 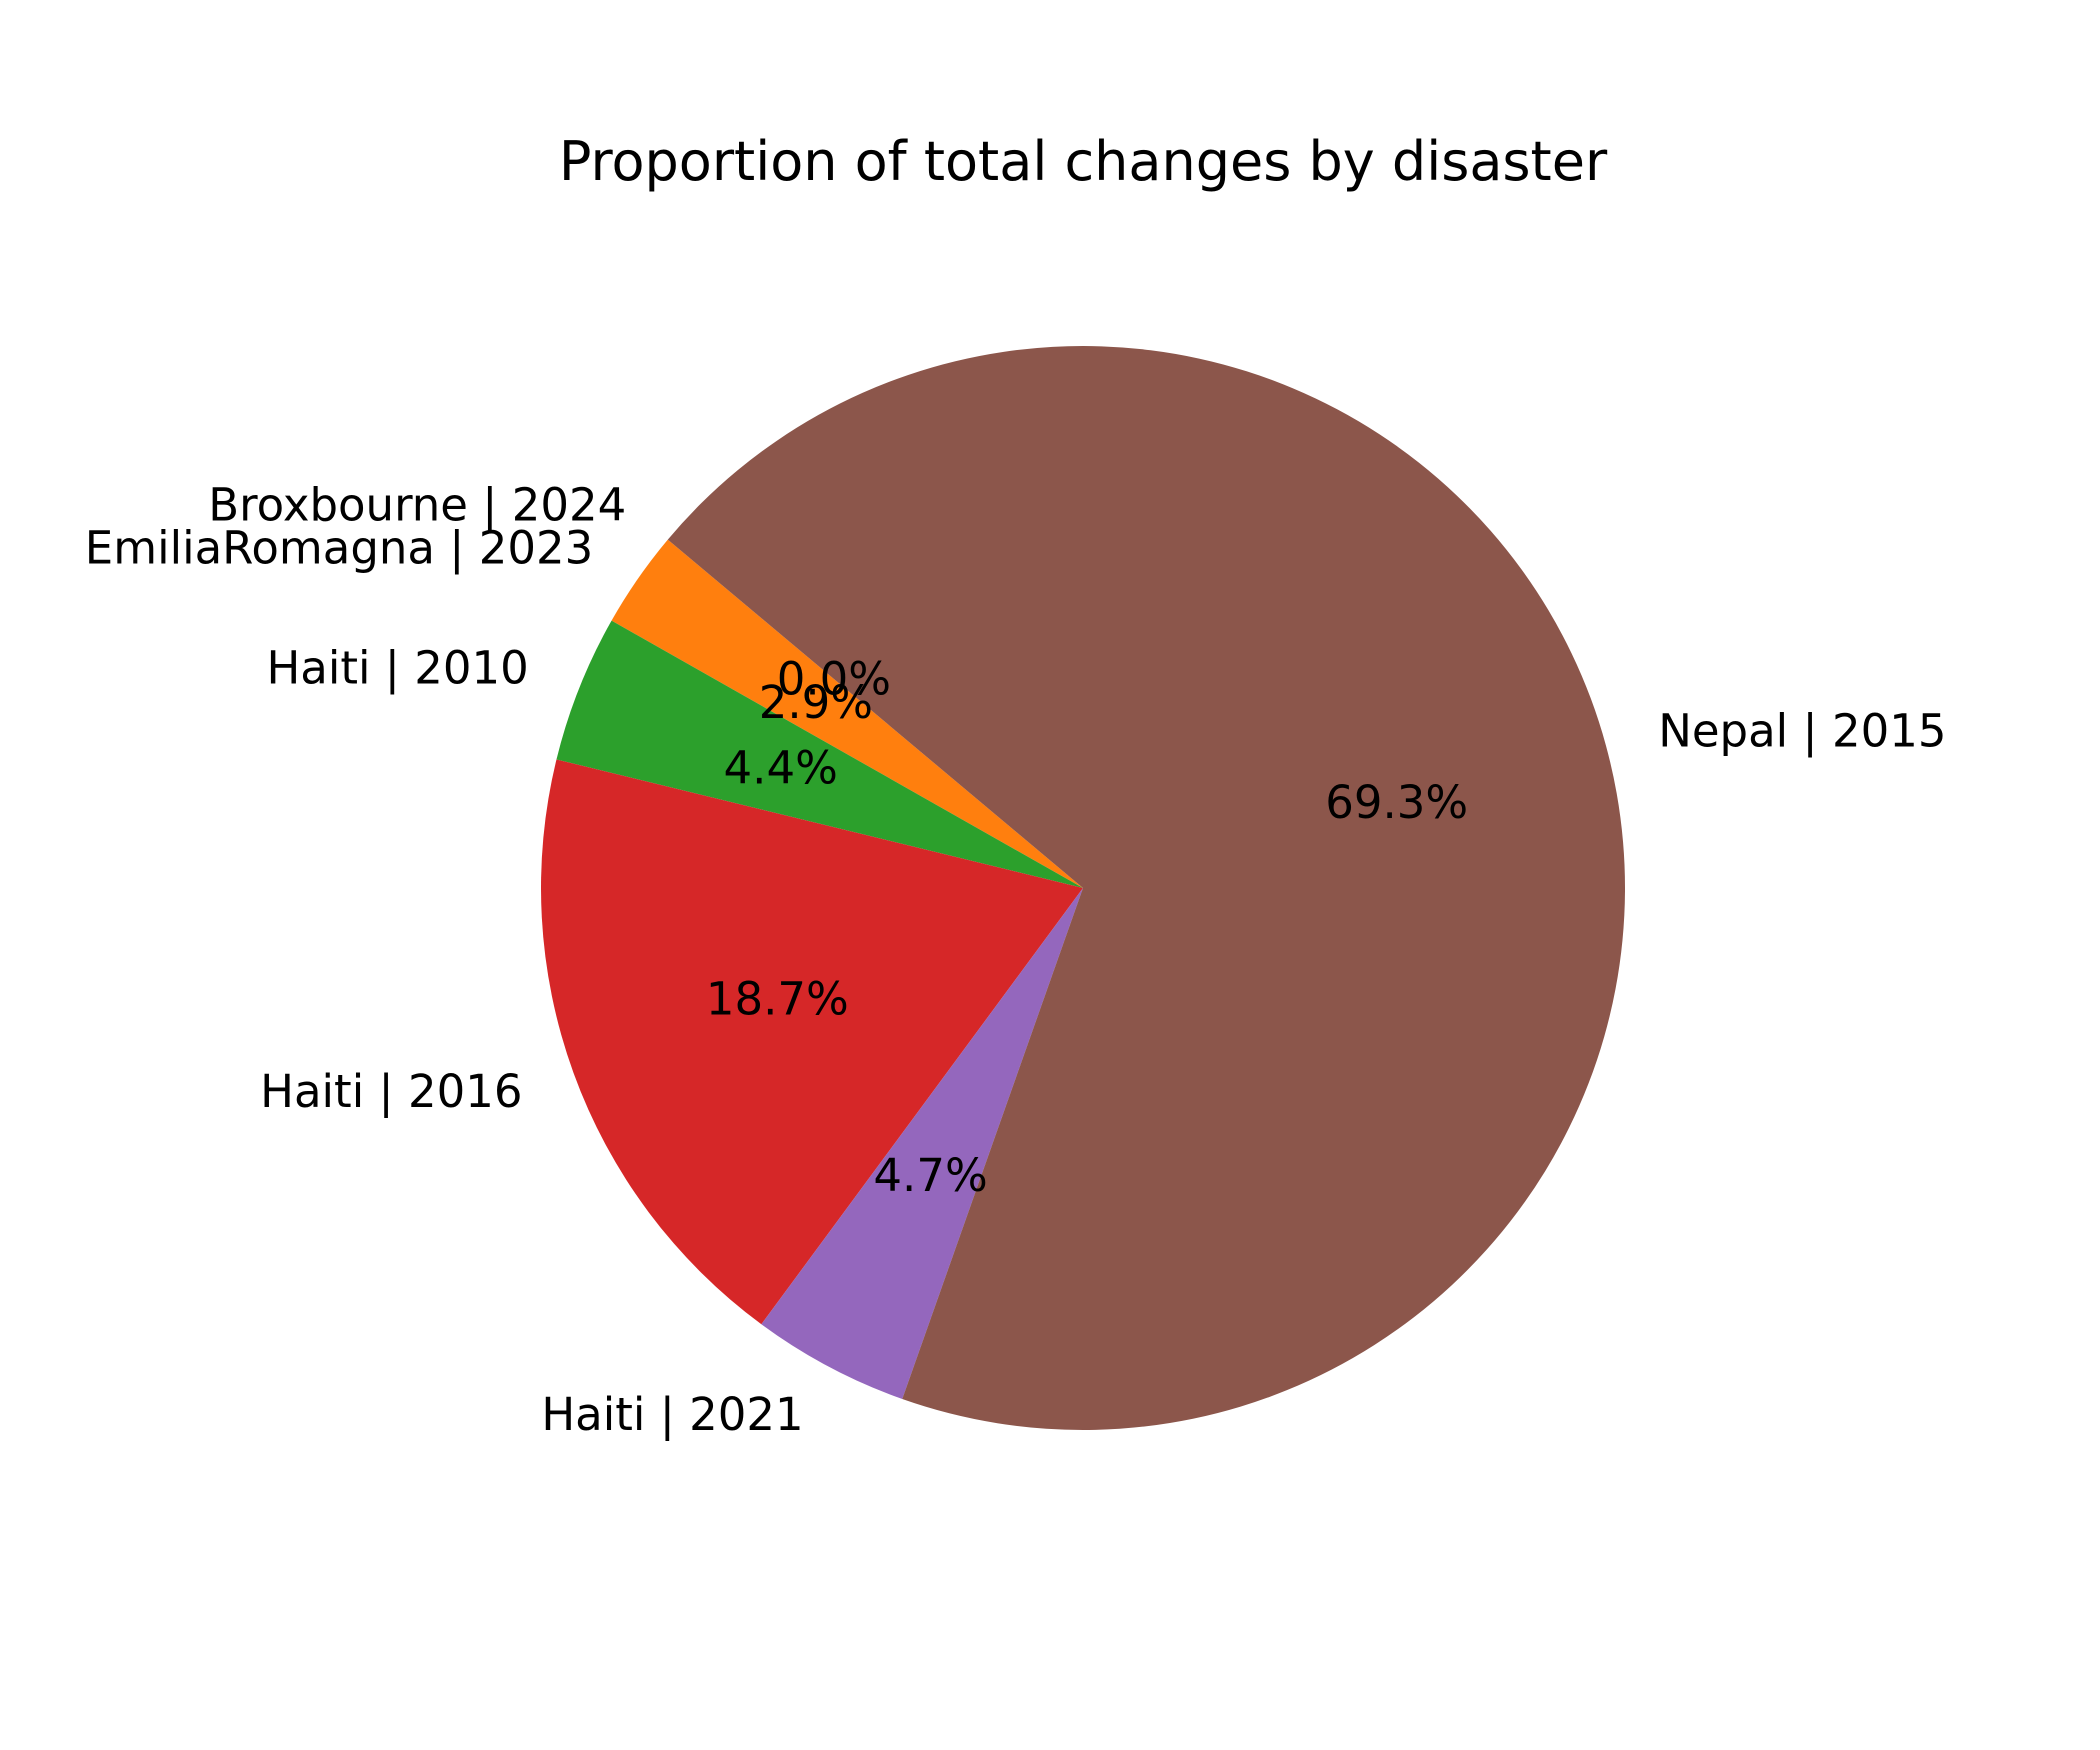 I want to click on percent-label-haiti-2010: 4.4%, so click(x=781, y=768).